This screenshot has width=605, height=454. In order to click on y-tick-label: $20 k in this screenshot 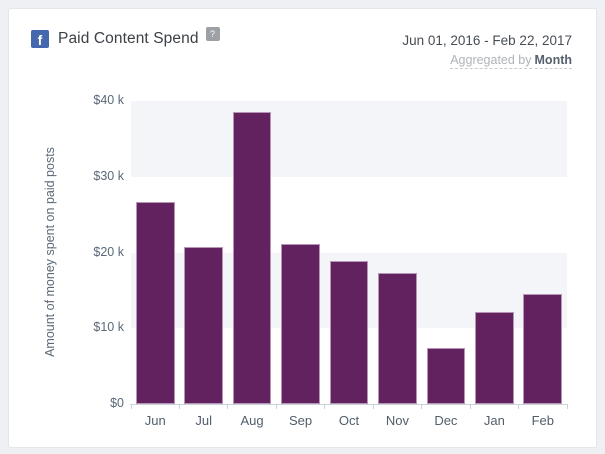, I will do `click(108, 251)`.